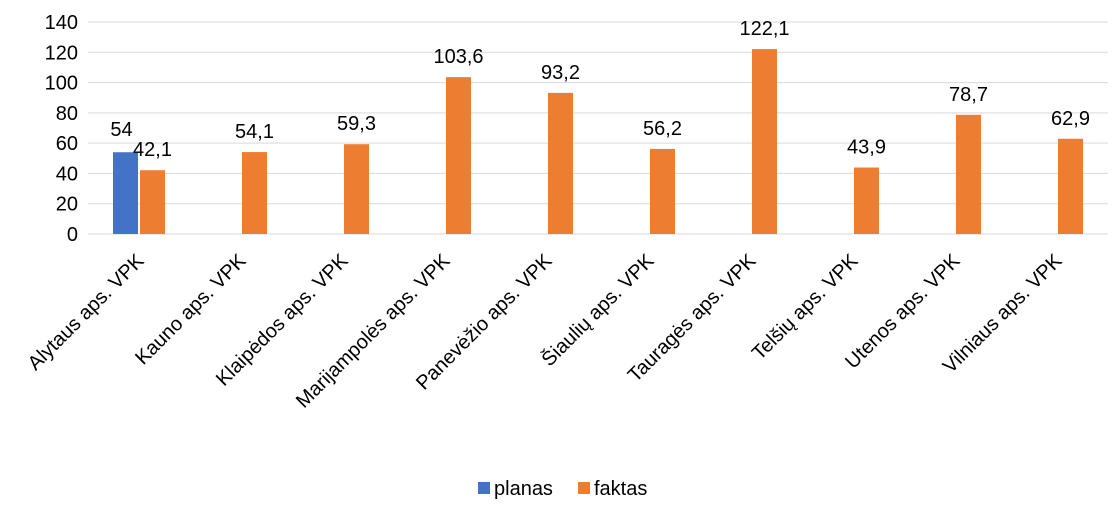 The image size is (1118, 513). What do you see at coordinates (121, 130) in the screenshot?
I see `data-label-planas: 54` at bounding box center [121, 130].